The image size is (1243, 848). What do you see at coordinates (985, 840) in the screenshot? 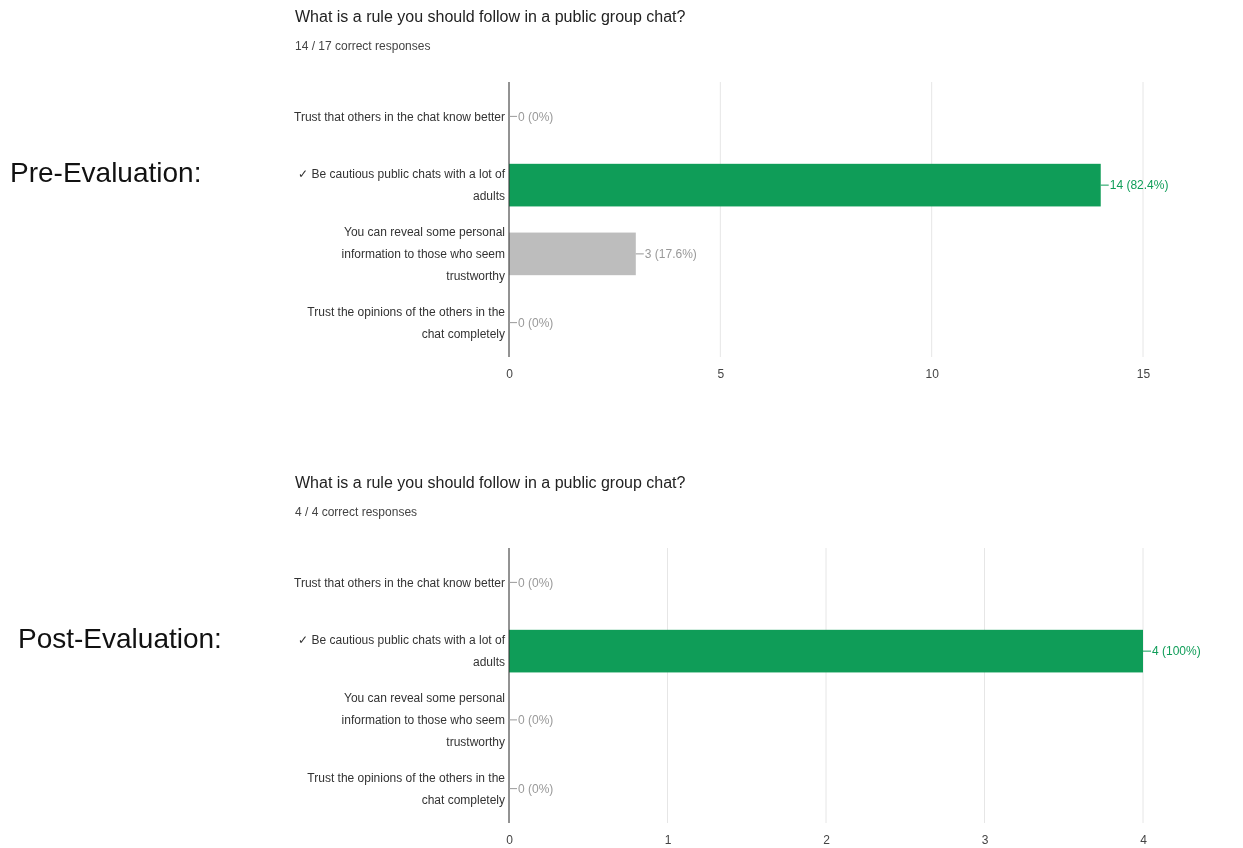
I see `x-tick-label: 3` at bounding box center [985, 840].